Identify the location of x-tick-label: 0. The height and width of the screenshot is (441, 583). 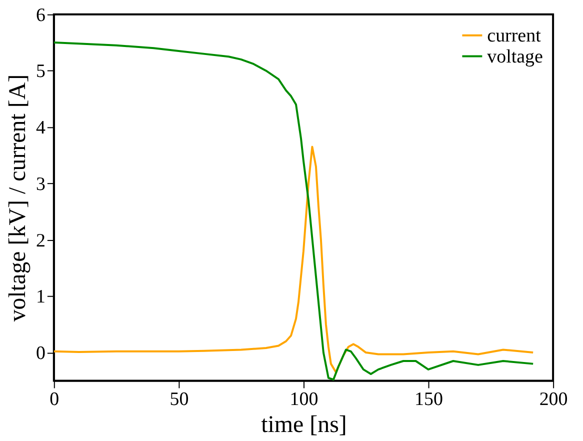
(55, 399).